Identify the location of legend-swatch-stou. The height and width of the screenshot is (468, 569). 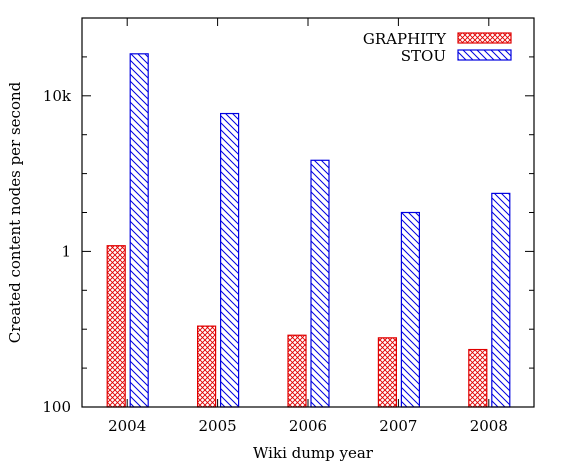
(484, 55).